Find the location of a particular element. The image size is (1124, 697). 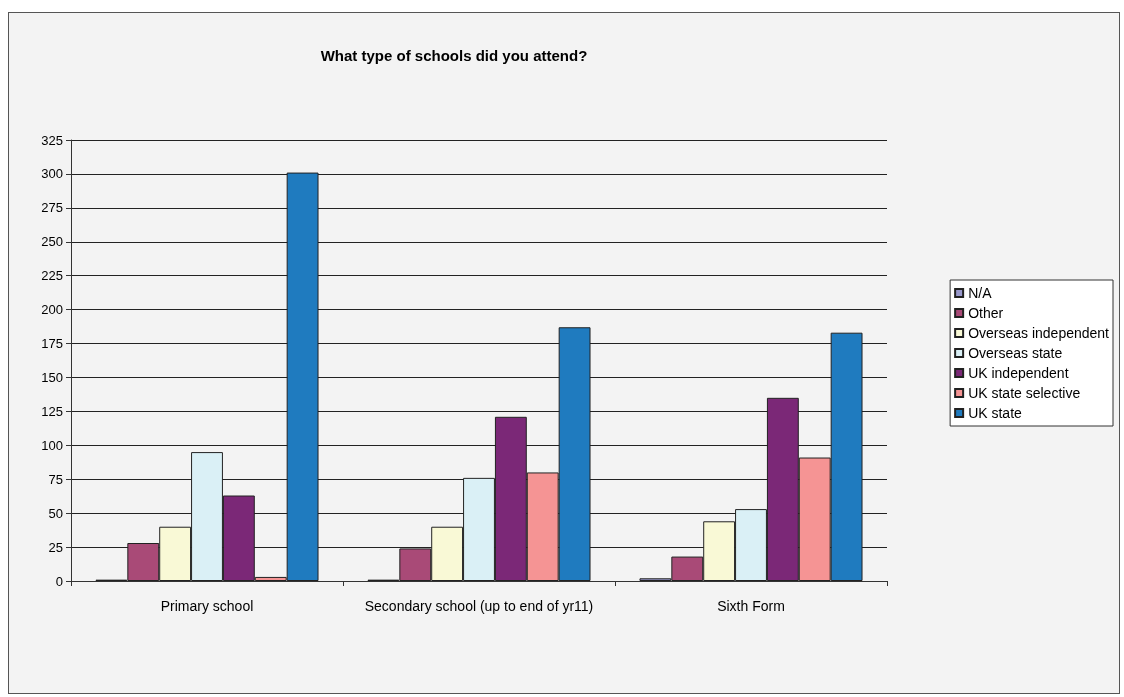

x-tick-label: Primary school is located at coordinates (207, 606).